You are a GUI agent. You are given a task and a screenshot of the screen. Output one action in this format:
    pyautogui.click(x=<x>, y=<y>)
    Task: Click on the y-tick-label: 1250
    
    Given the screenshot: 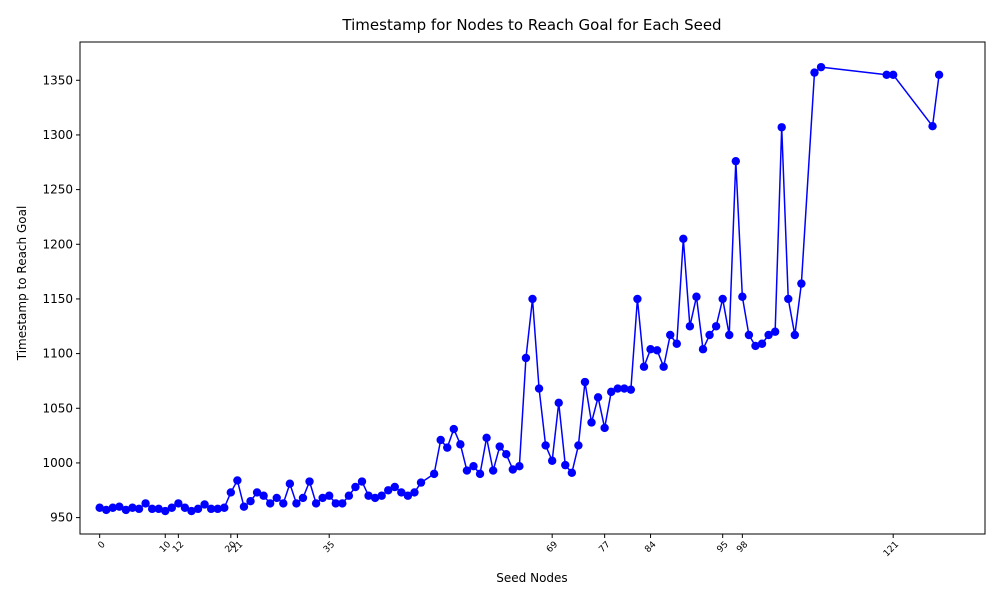 What is the action you would take?
    pyautogui.click(x=57, y=190)
    